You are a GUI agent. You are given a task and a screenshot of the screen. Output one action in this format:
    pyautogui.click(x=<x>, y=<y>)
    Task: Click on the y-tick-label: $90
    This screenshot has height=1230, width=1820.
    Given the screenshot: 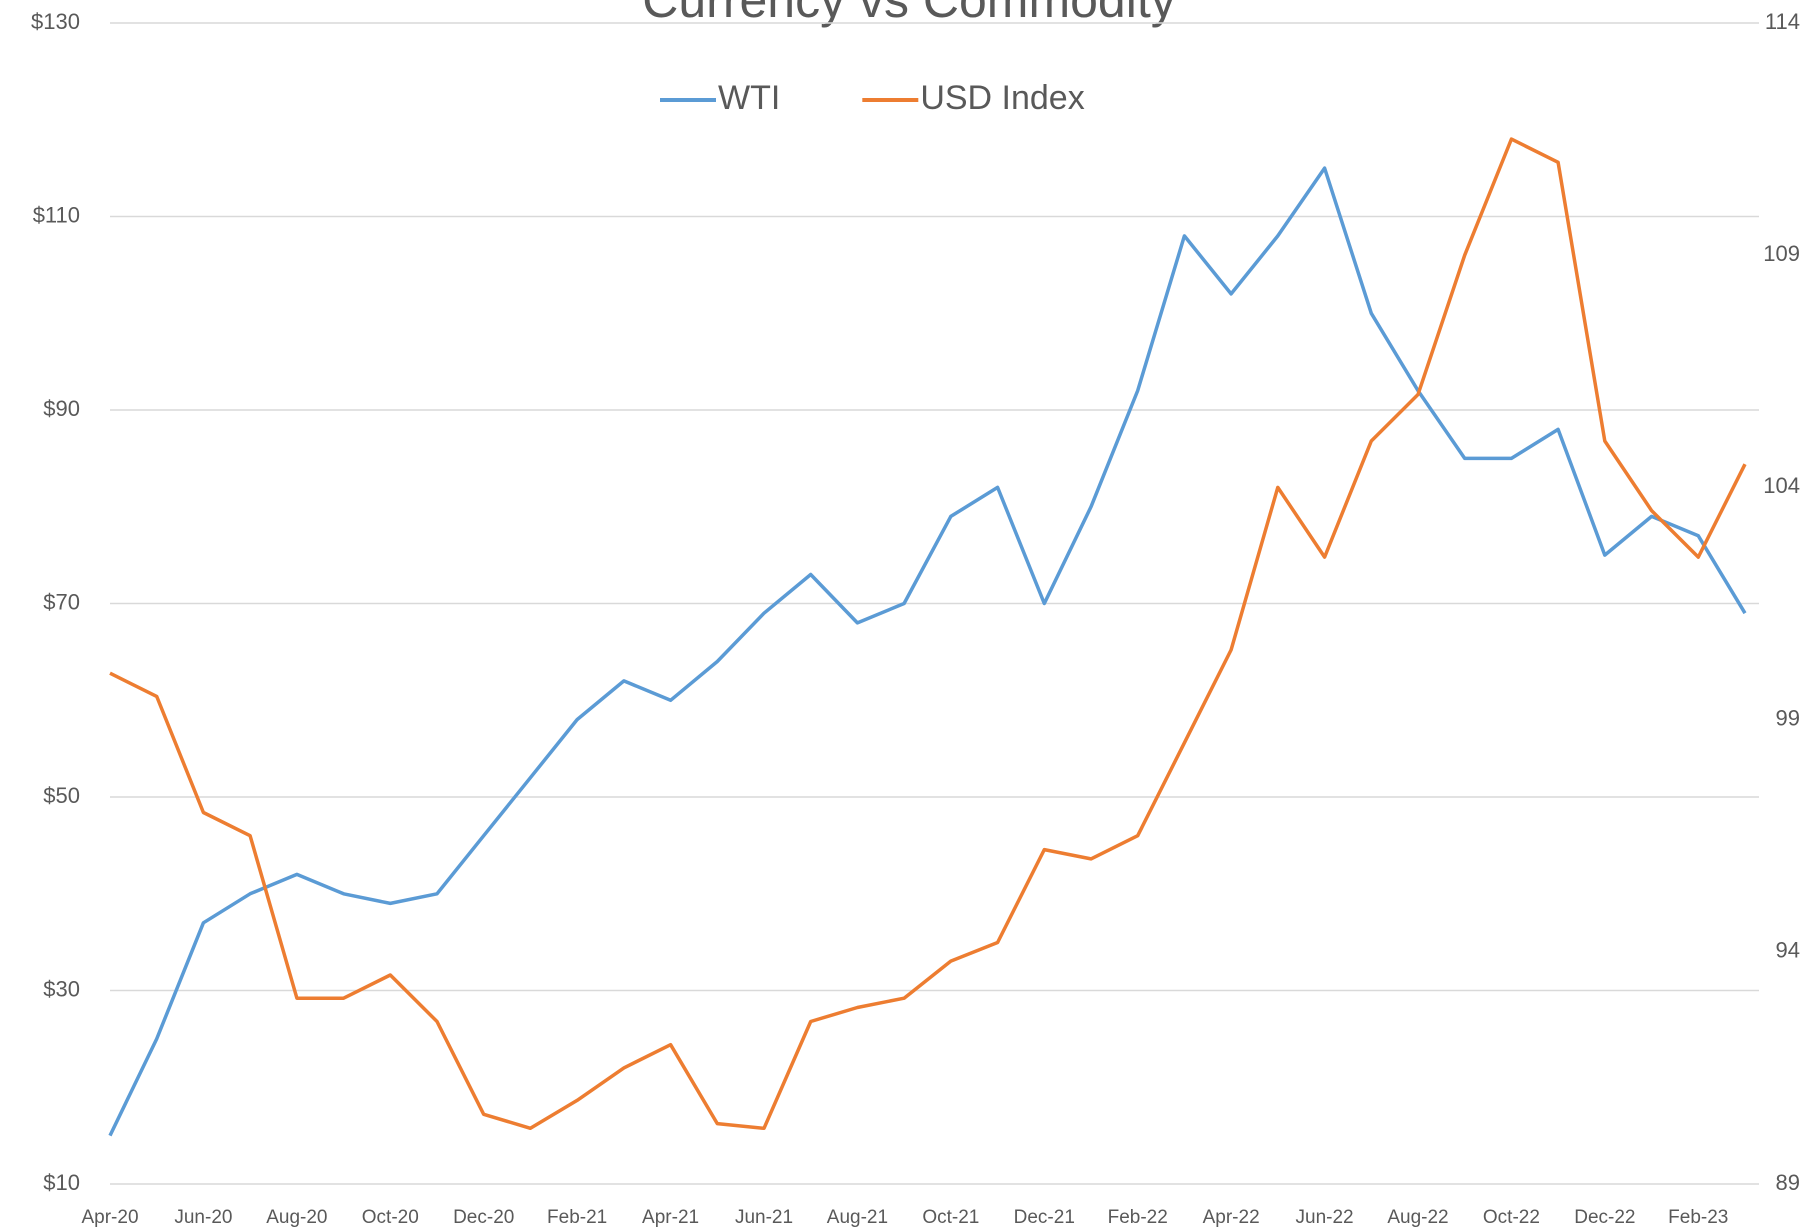 What is the action you would take?
    pyautogui.click(x=61, y=408)
    